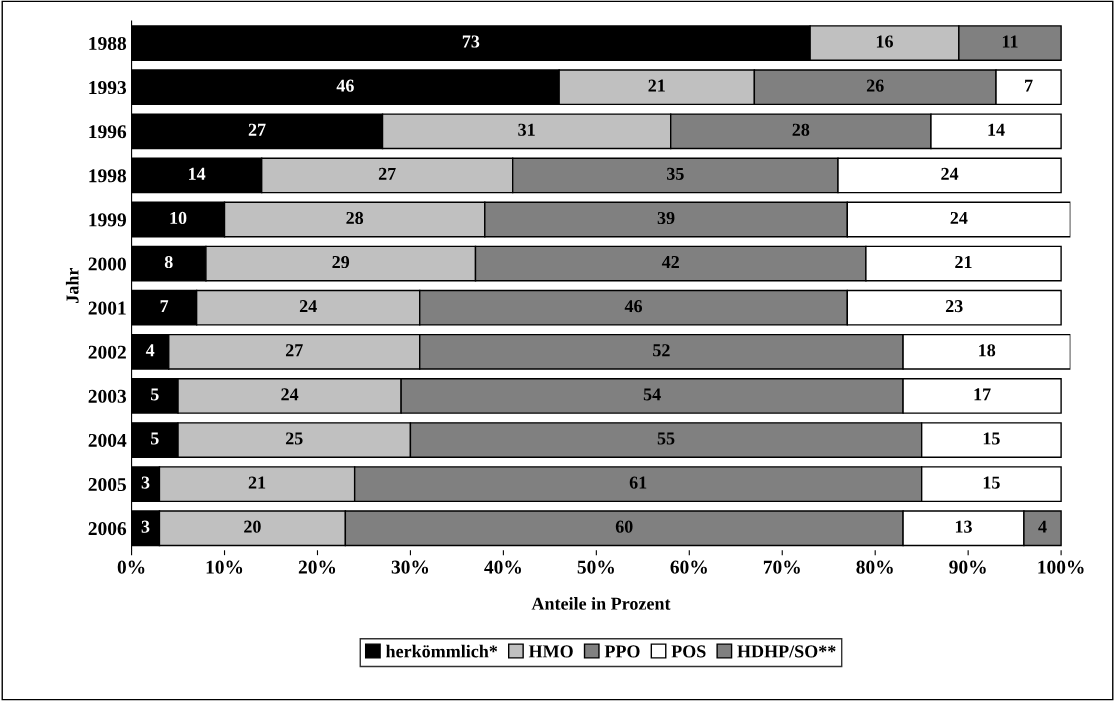 The width and height of the screenshot is (1115, 701). I want to click on y-tick-label: 2006, so click(107, 529).